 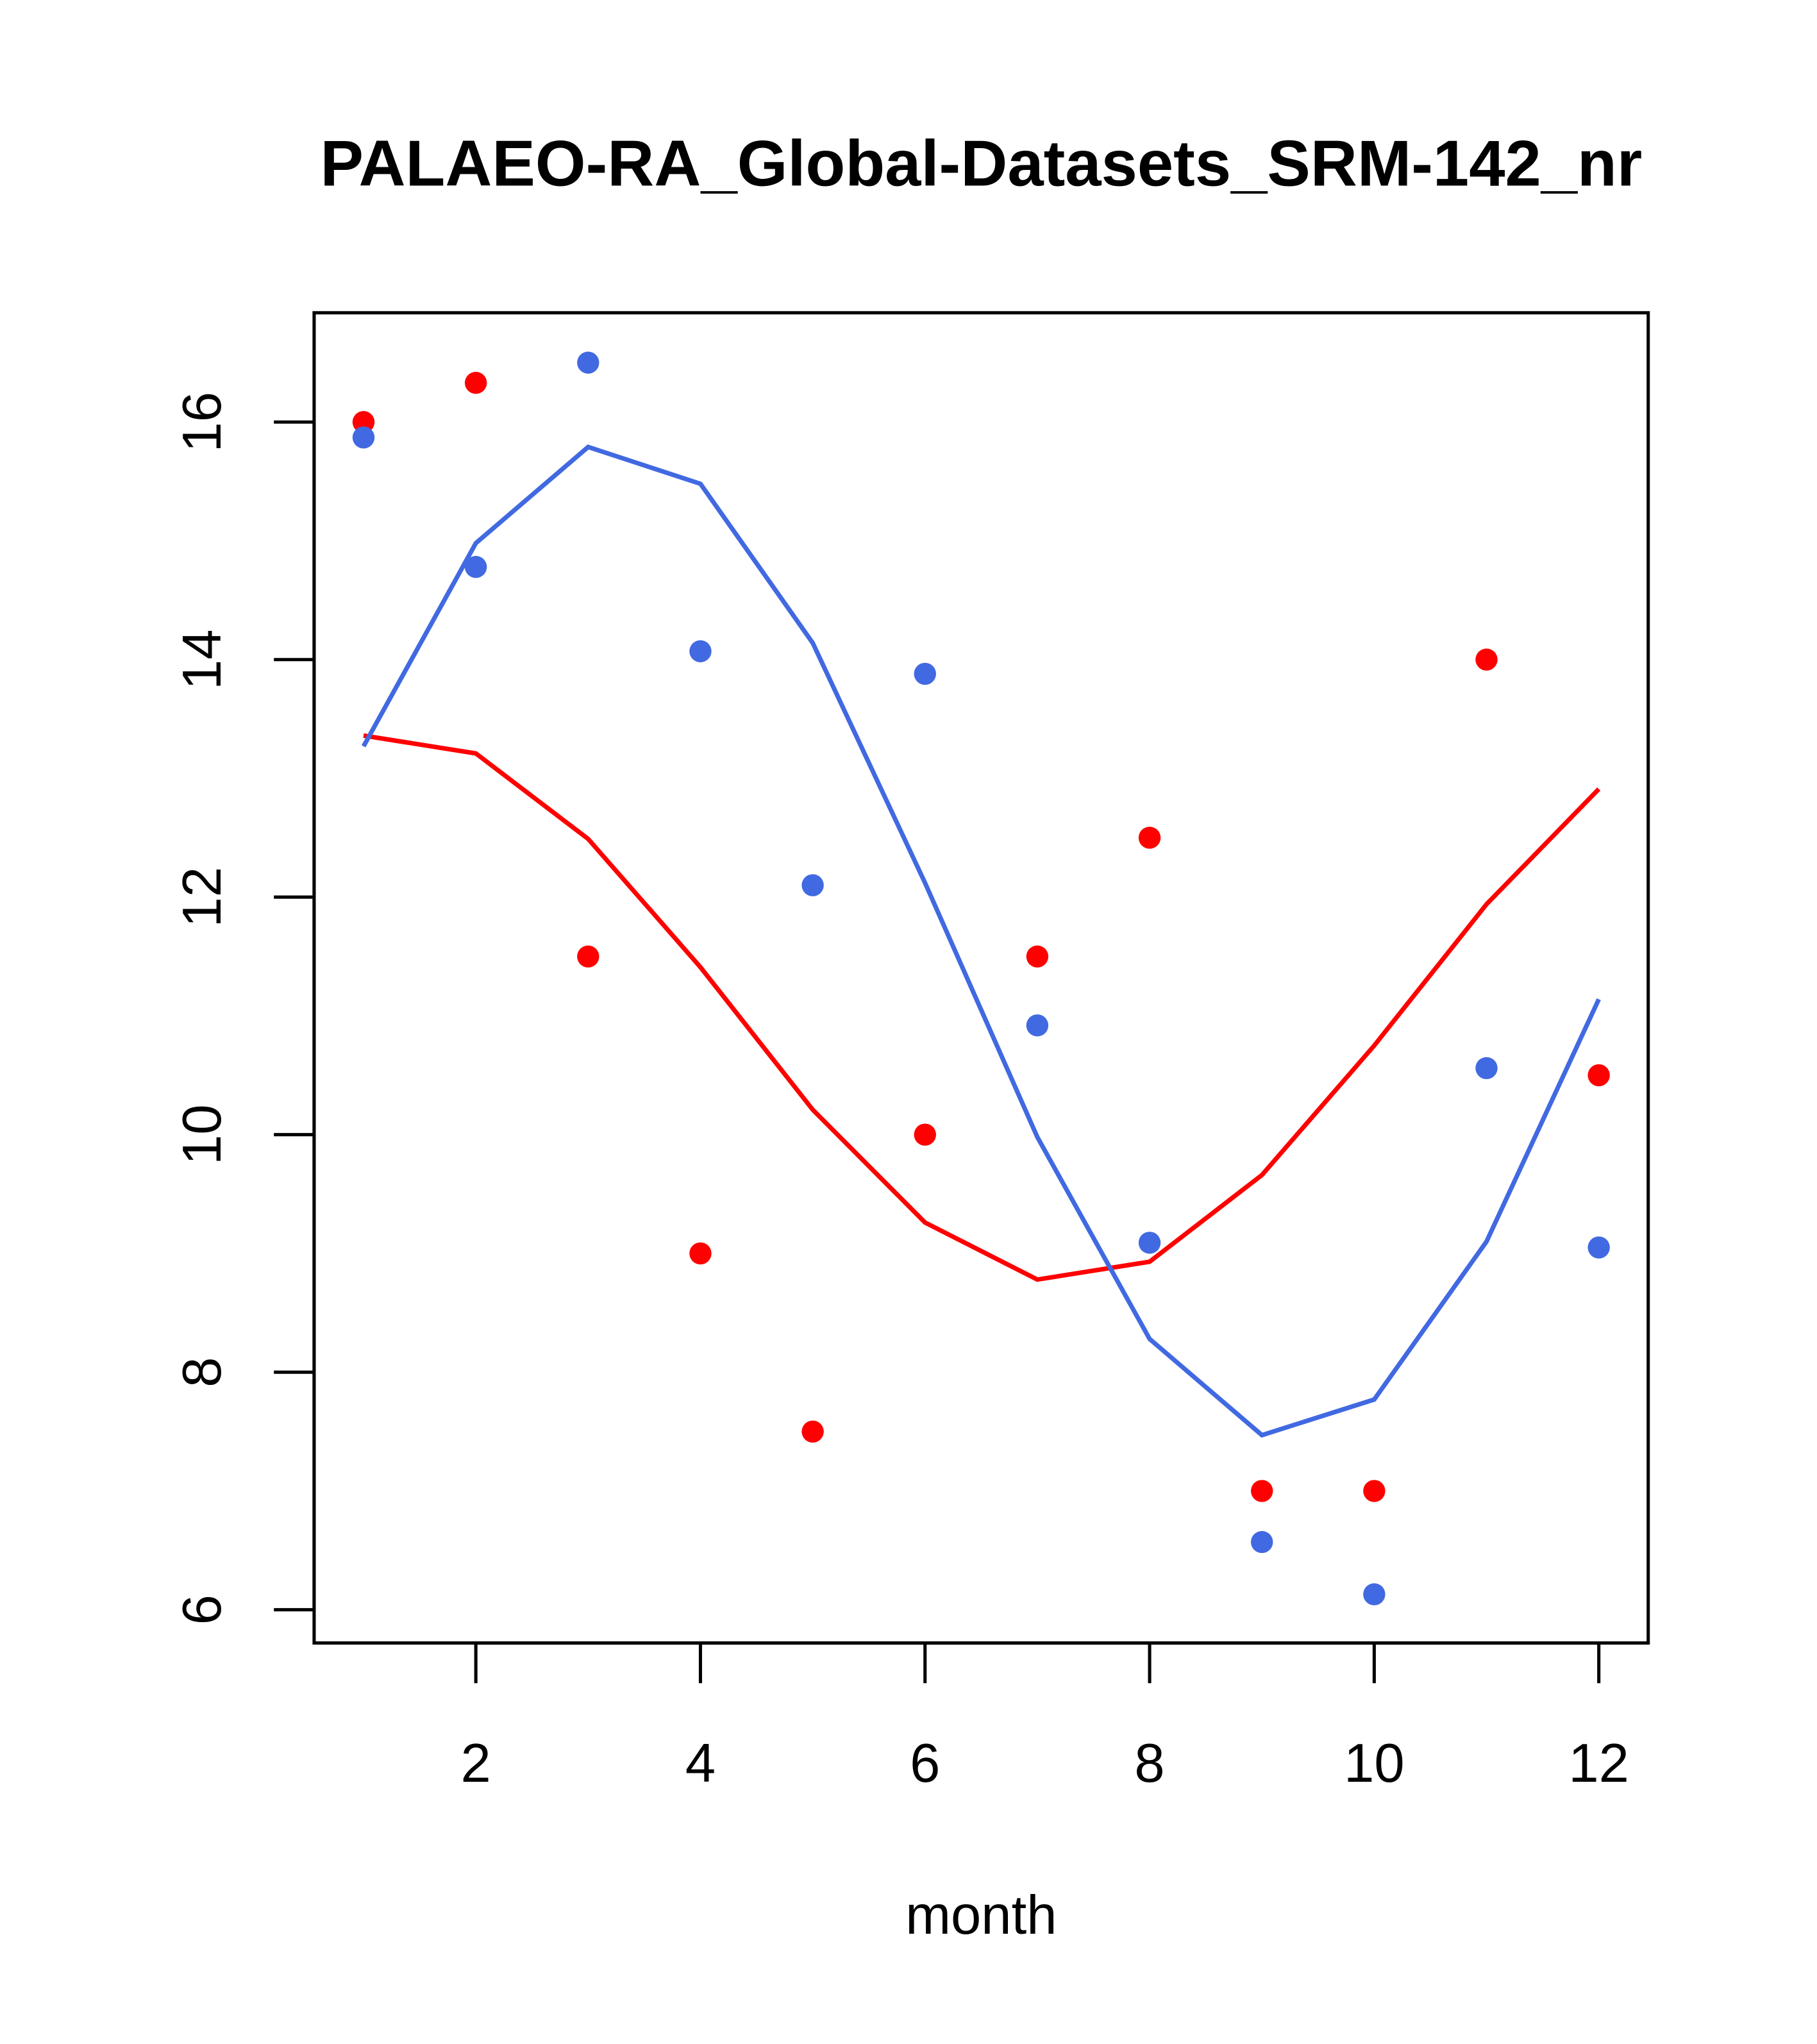 What do you see at coordinates (925, 1764) in the screenshot?
I see `x-tick-label: 6` at bounding box center [925, 1764].